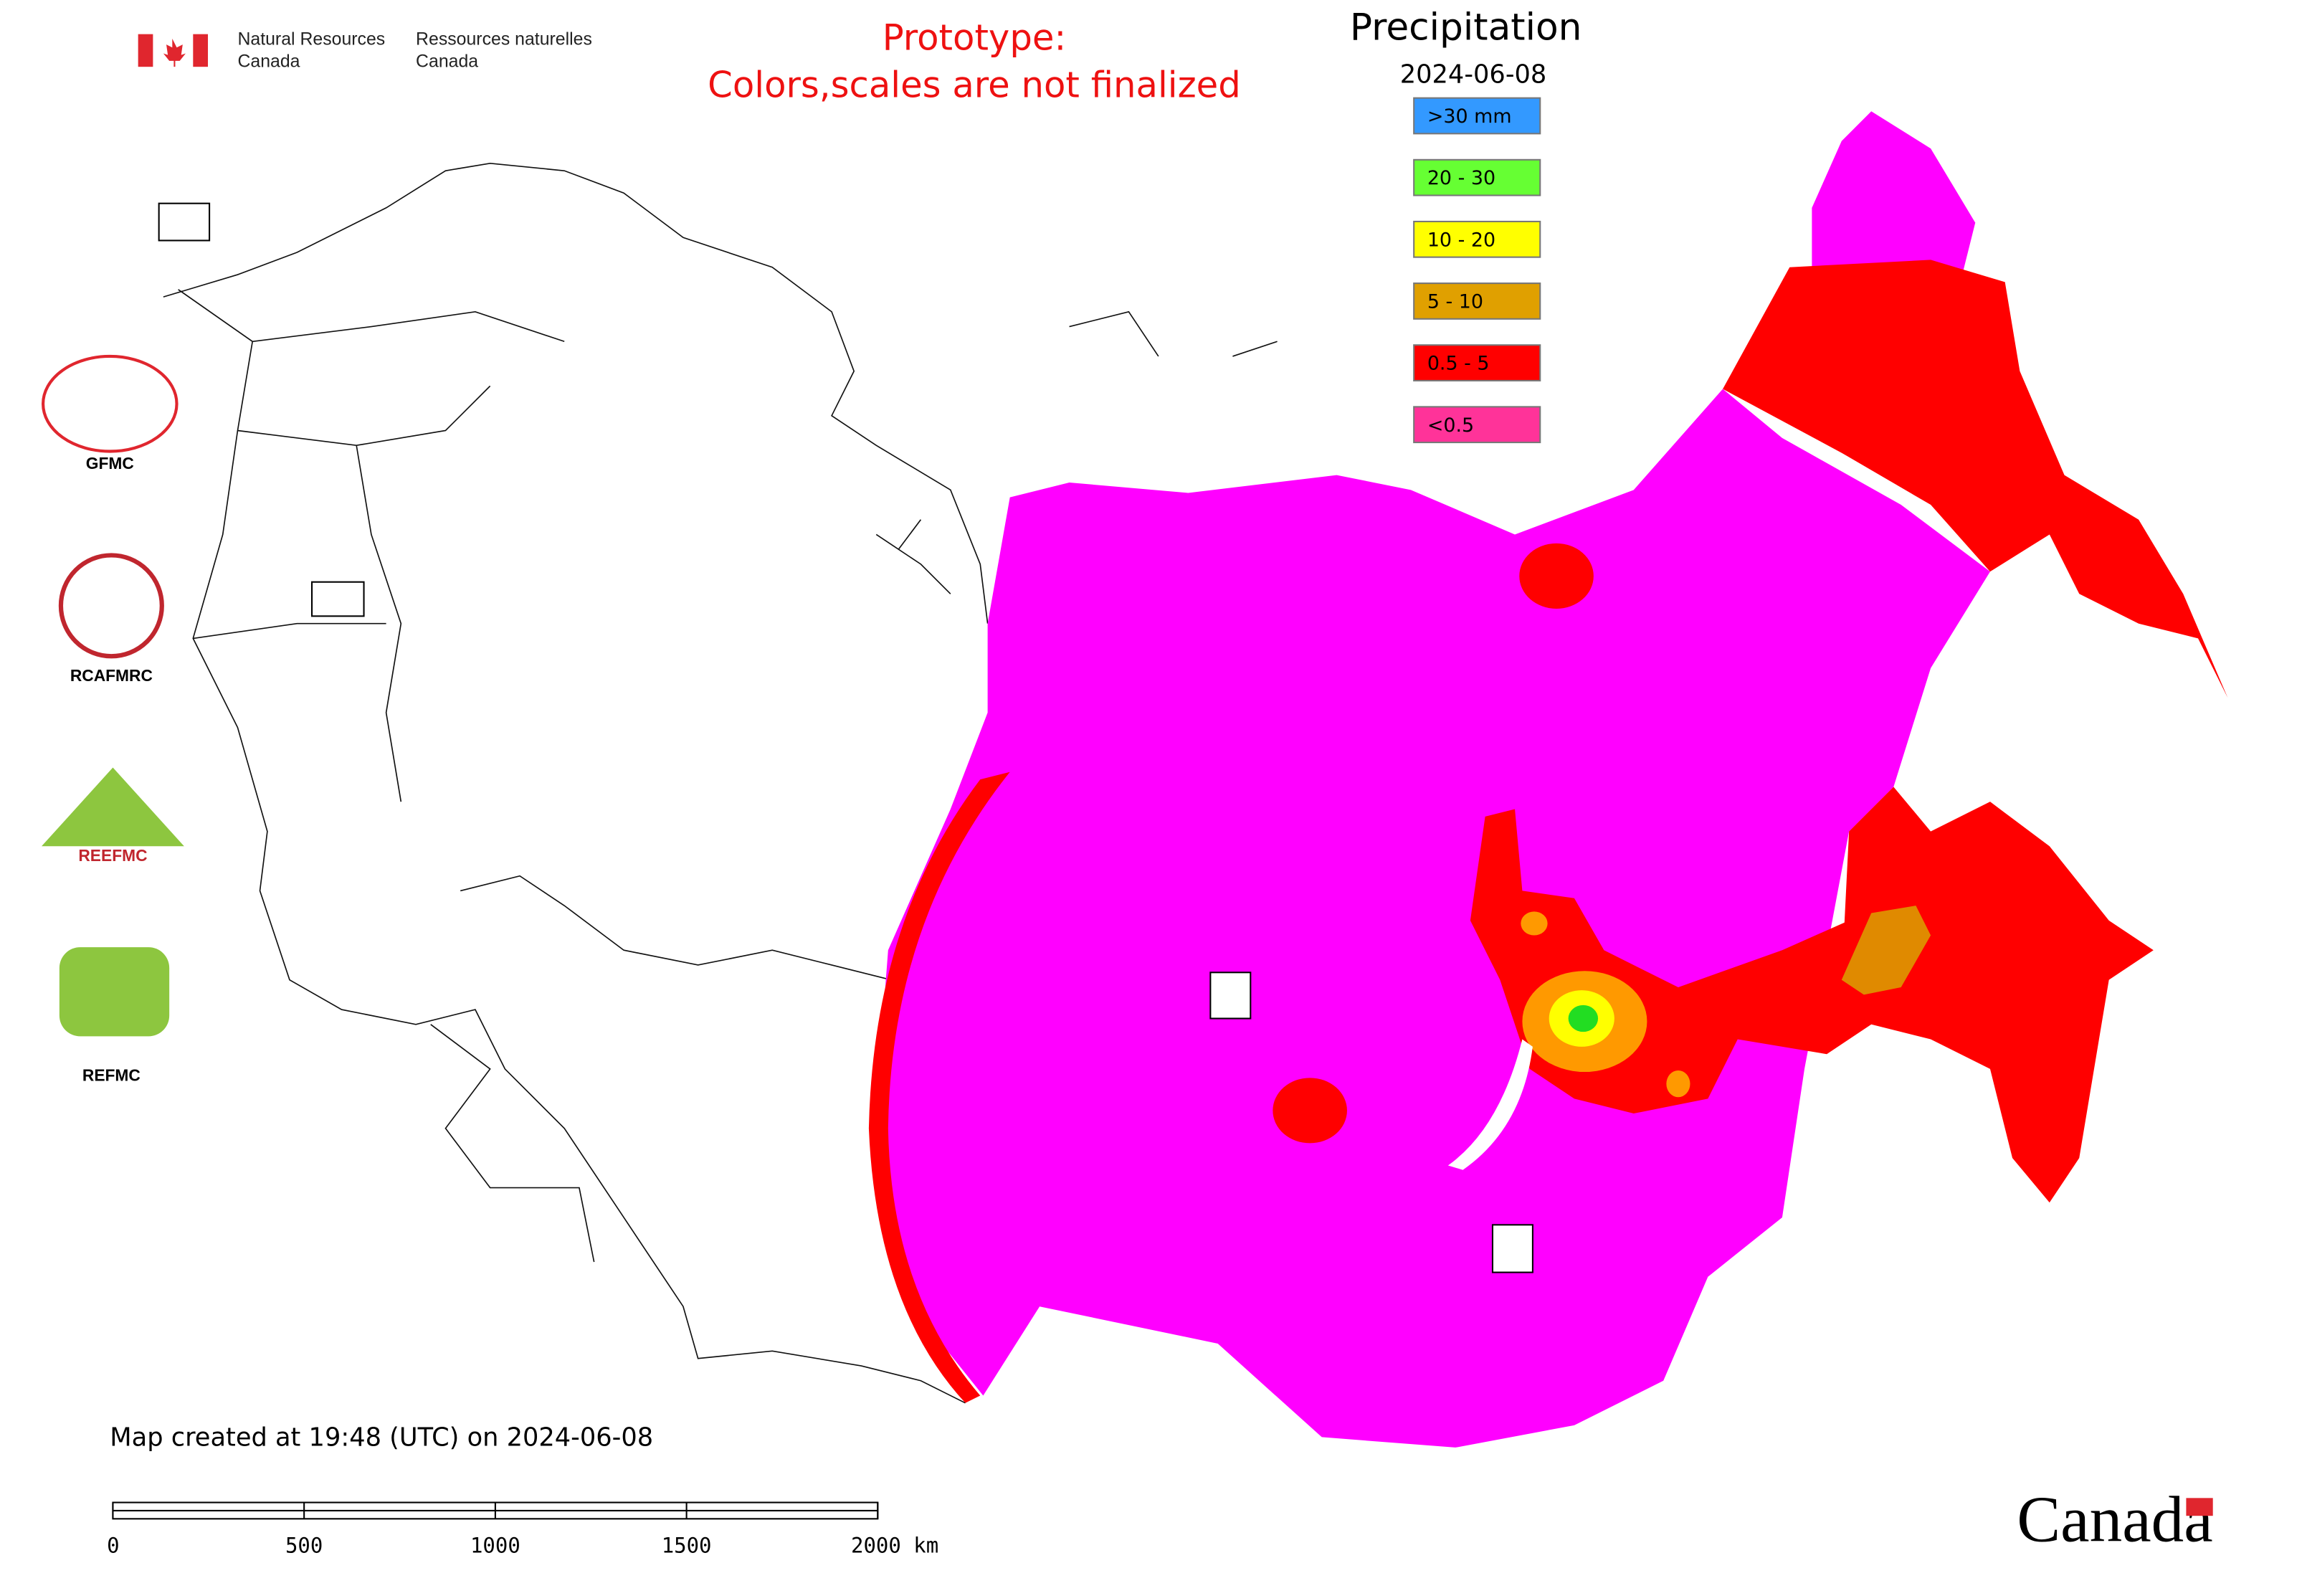 The image size is (2302, 1596). I want to click on notice: Prototype:, so click(975, 37).